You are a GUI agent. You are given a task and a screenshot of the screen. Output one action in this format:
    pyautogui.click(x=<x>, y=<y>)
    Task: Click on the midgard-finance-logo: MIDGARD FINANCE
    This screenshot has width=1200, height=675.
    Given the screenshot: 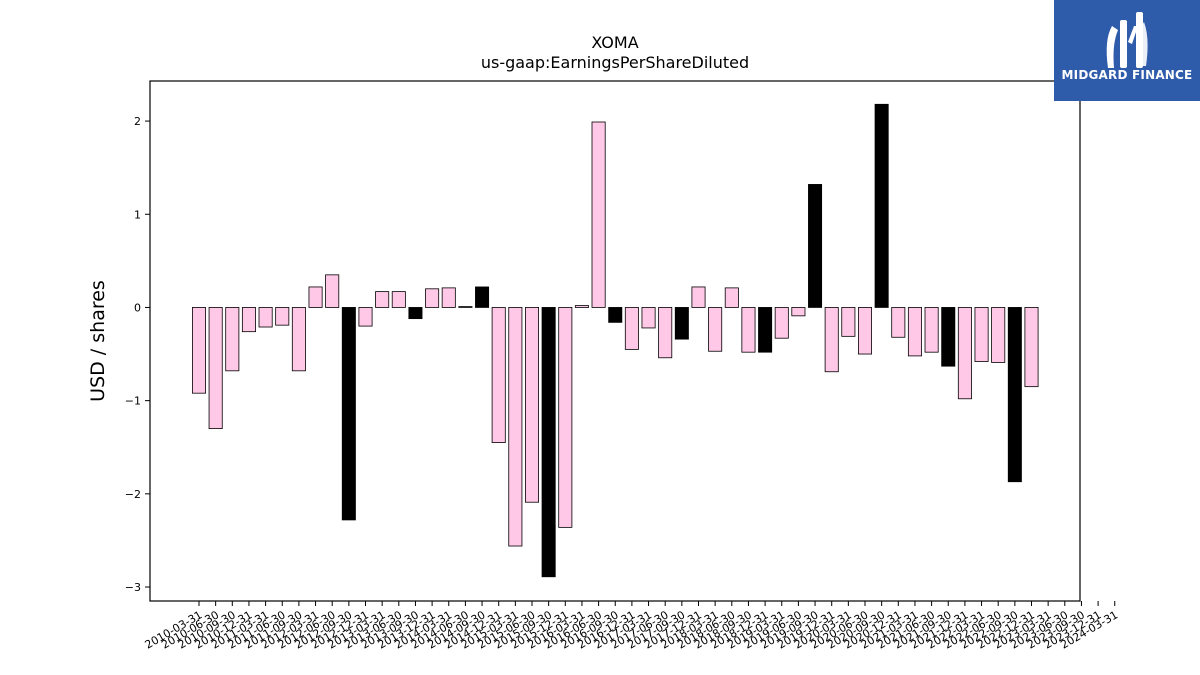 What is the action you would take?
    pyautogui.click(x=1127, y=50)
    